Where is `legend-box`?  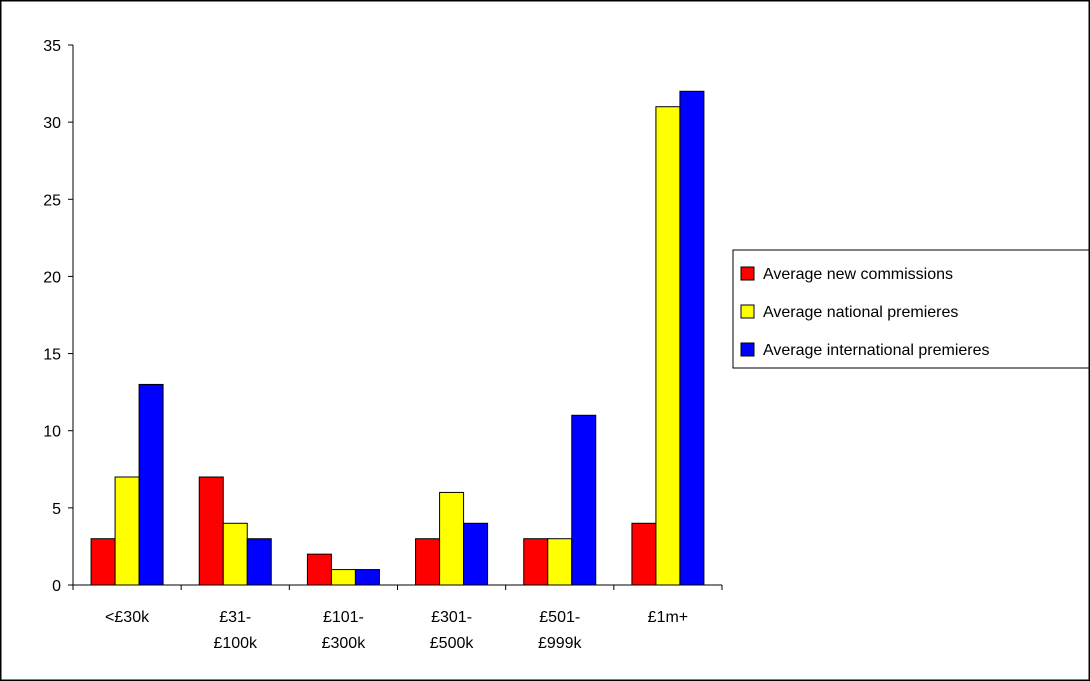
legend-box is located at coordinates (911, 309).